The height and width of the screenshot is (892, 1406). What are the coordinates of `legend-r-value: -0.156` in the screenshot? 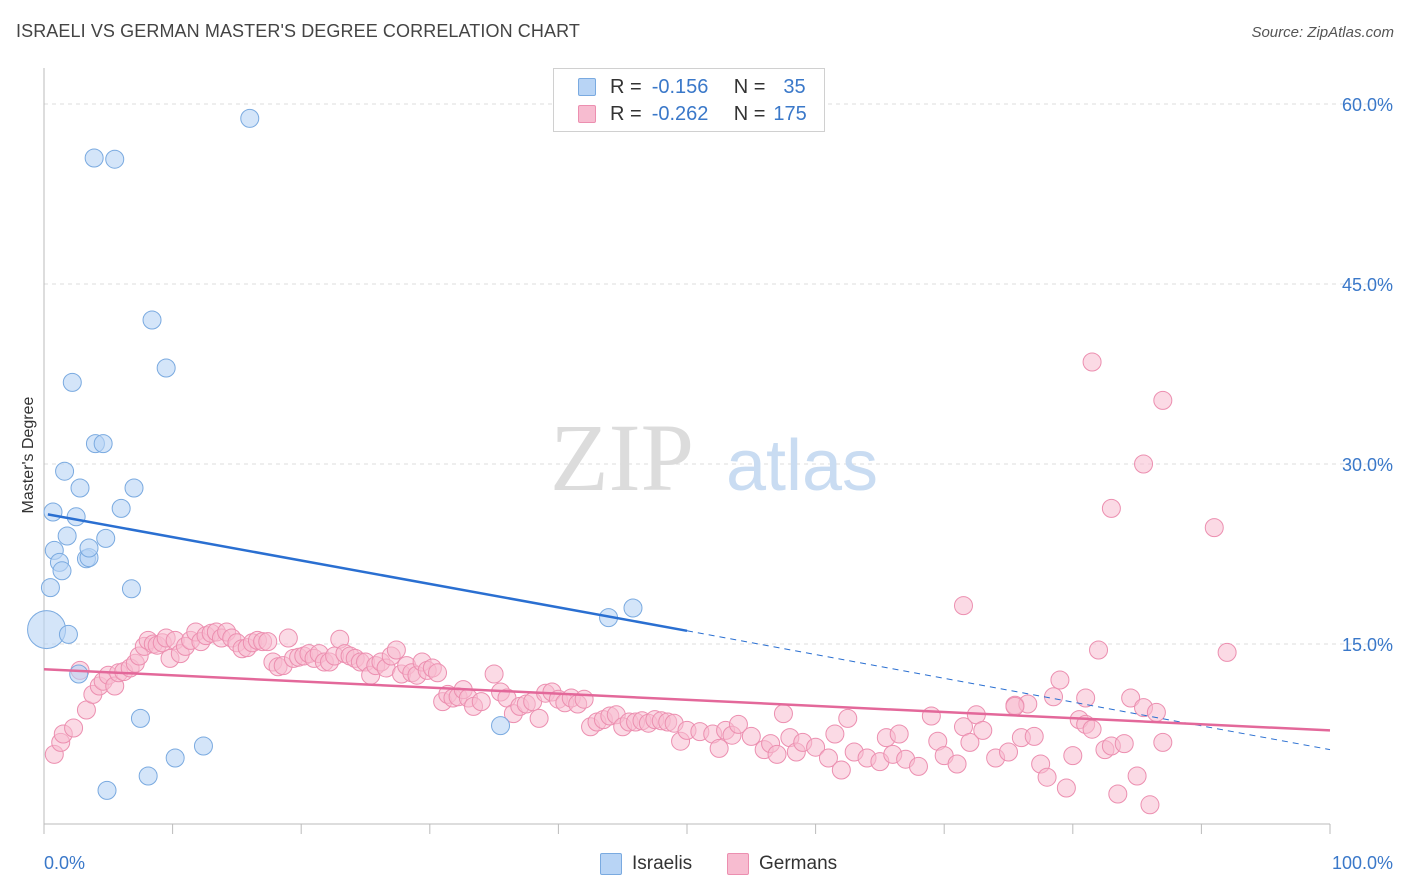 It's located at (680, 86).